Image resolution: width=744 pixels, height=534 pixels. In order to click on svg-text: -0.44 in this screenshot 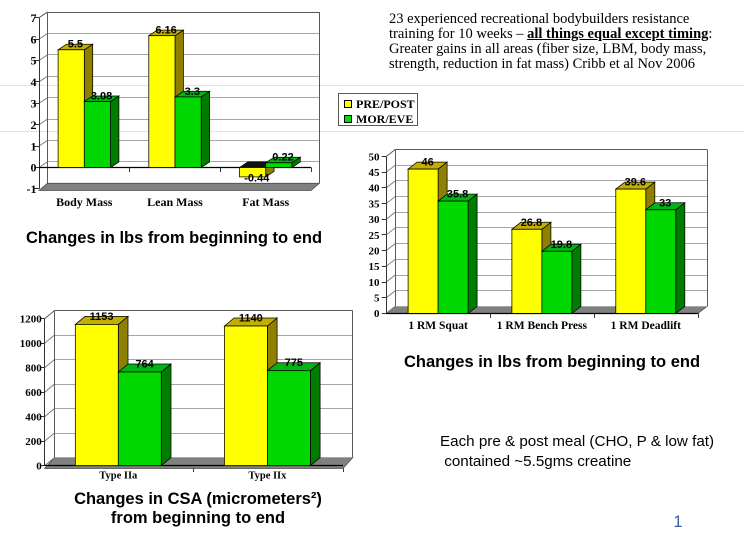, I will do `click(257, 178)`.